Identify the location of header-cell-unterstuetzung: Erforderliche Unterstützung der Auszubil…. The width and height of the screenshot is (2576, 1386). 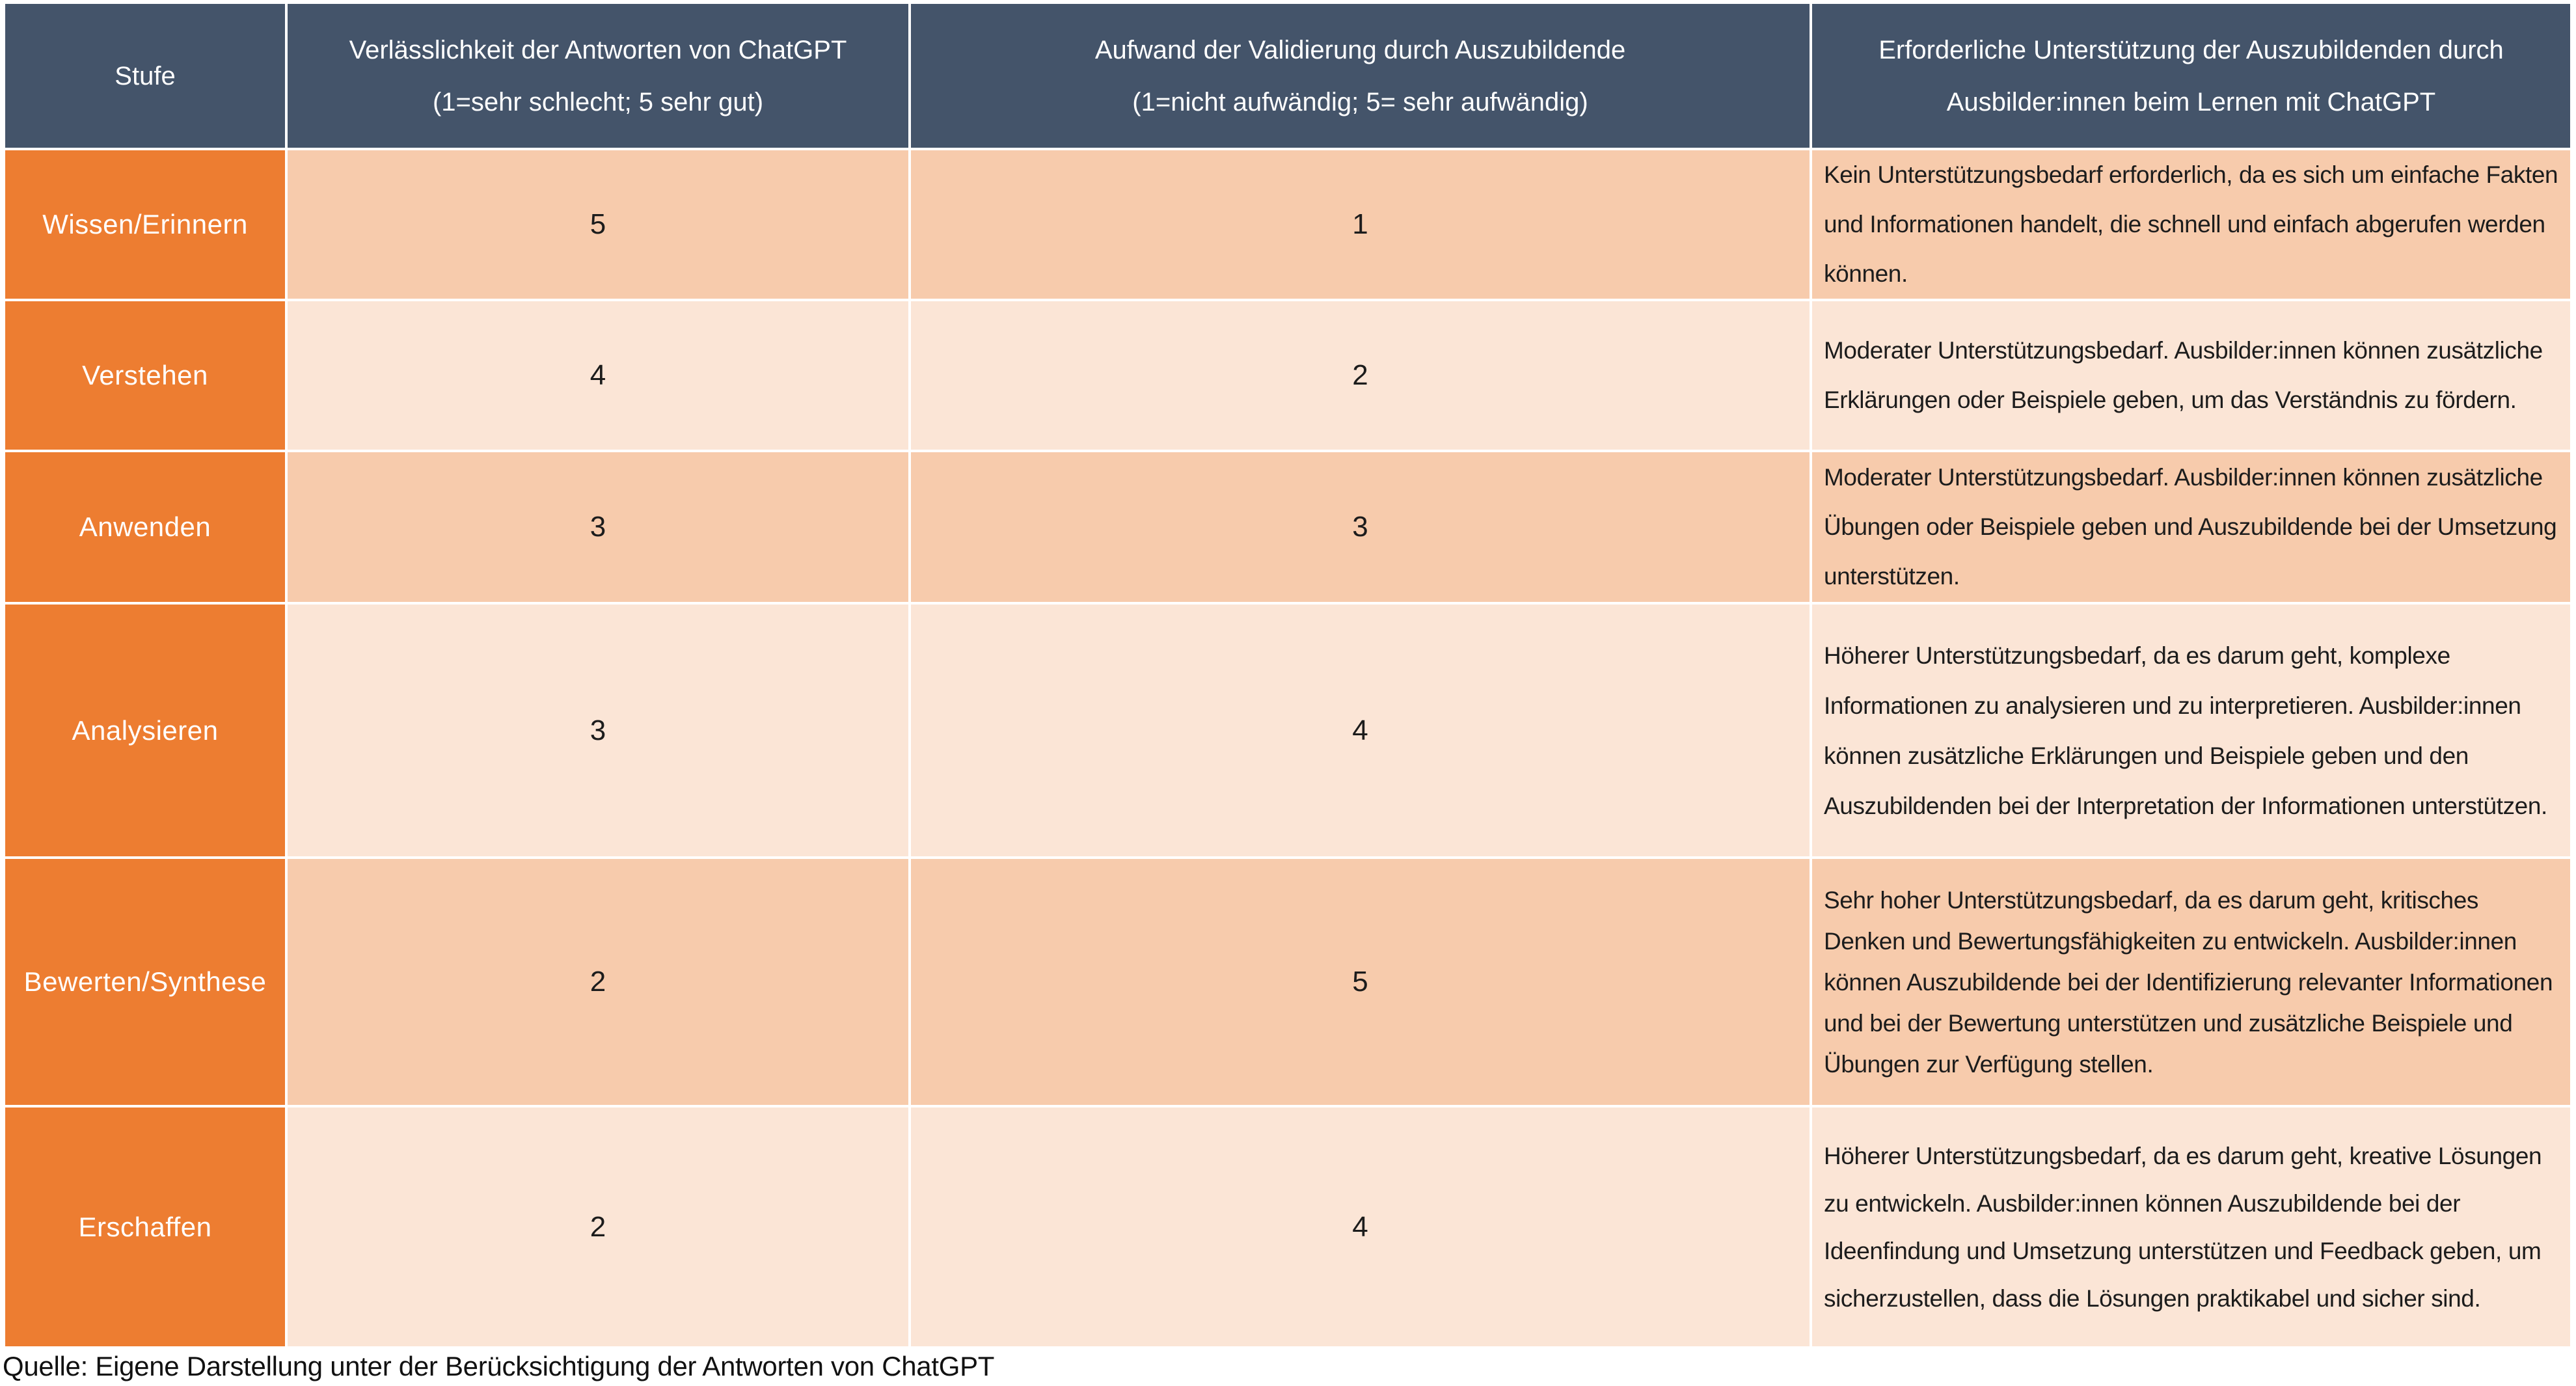
(2191, 76).